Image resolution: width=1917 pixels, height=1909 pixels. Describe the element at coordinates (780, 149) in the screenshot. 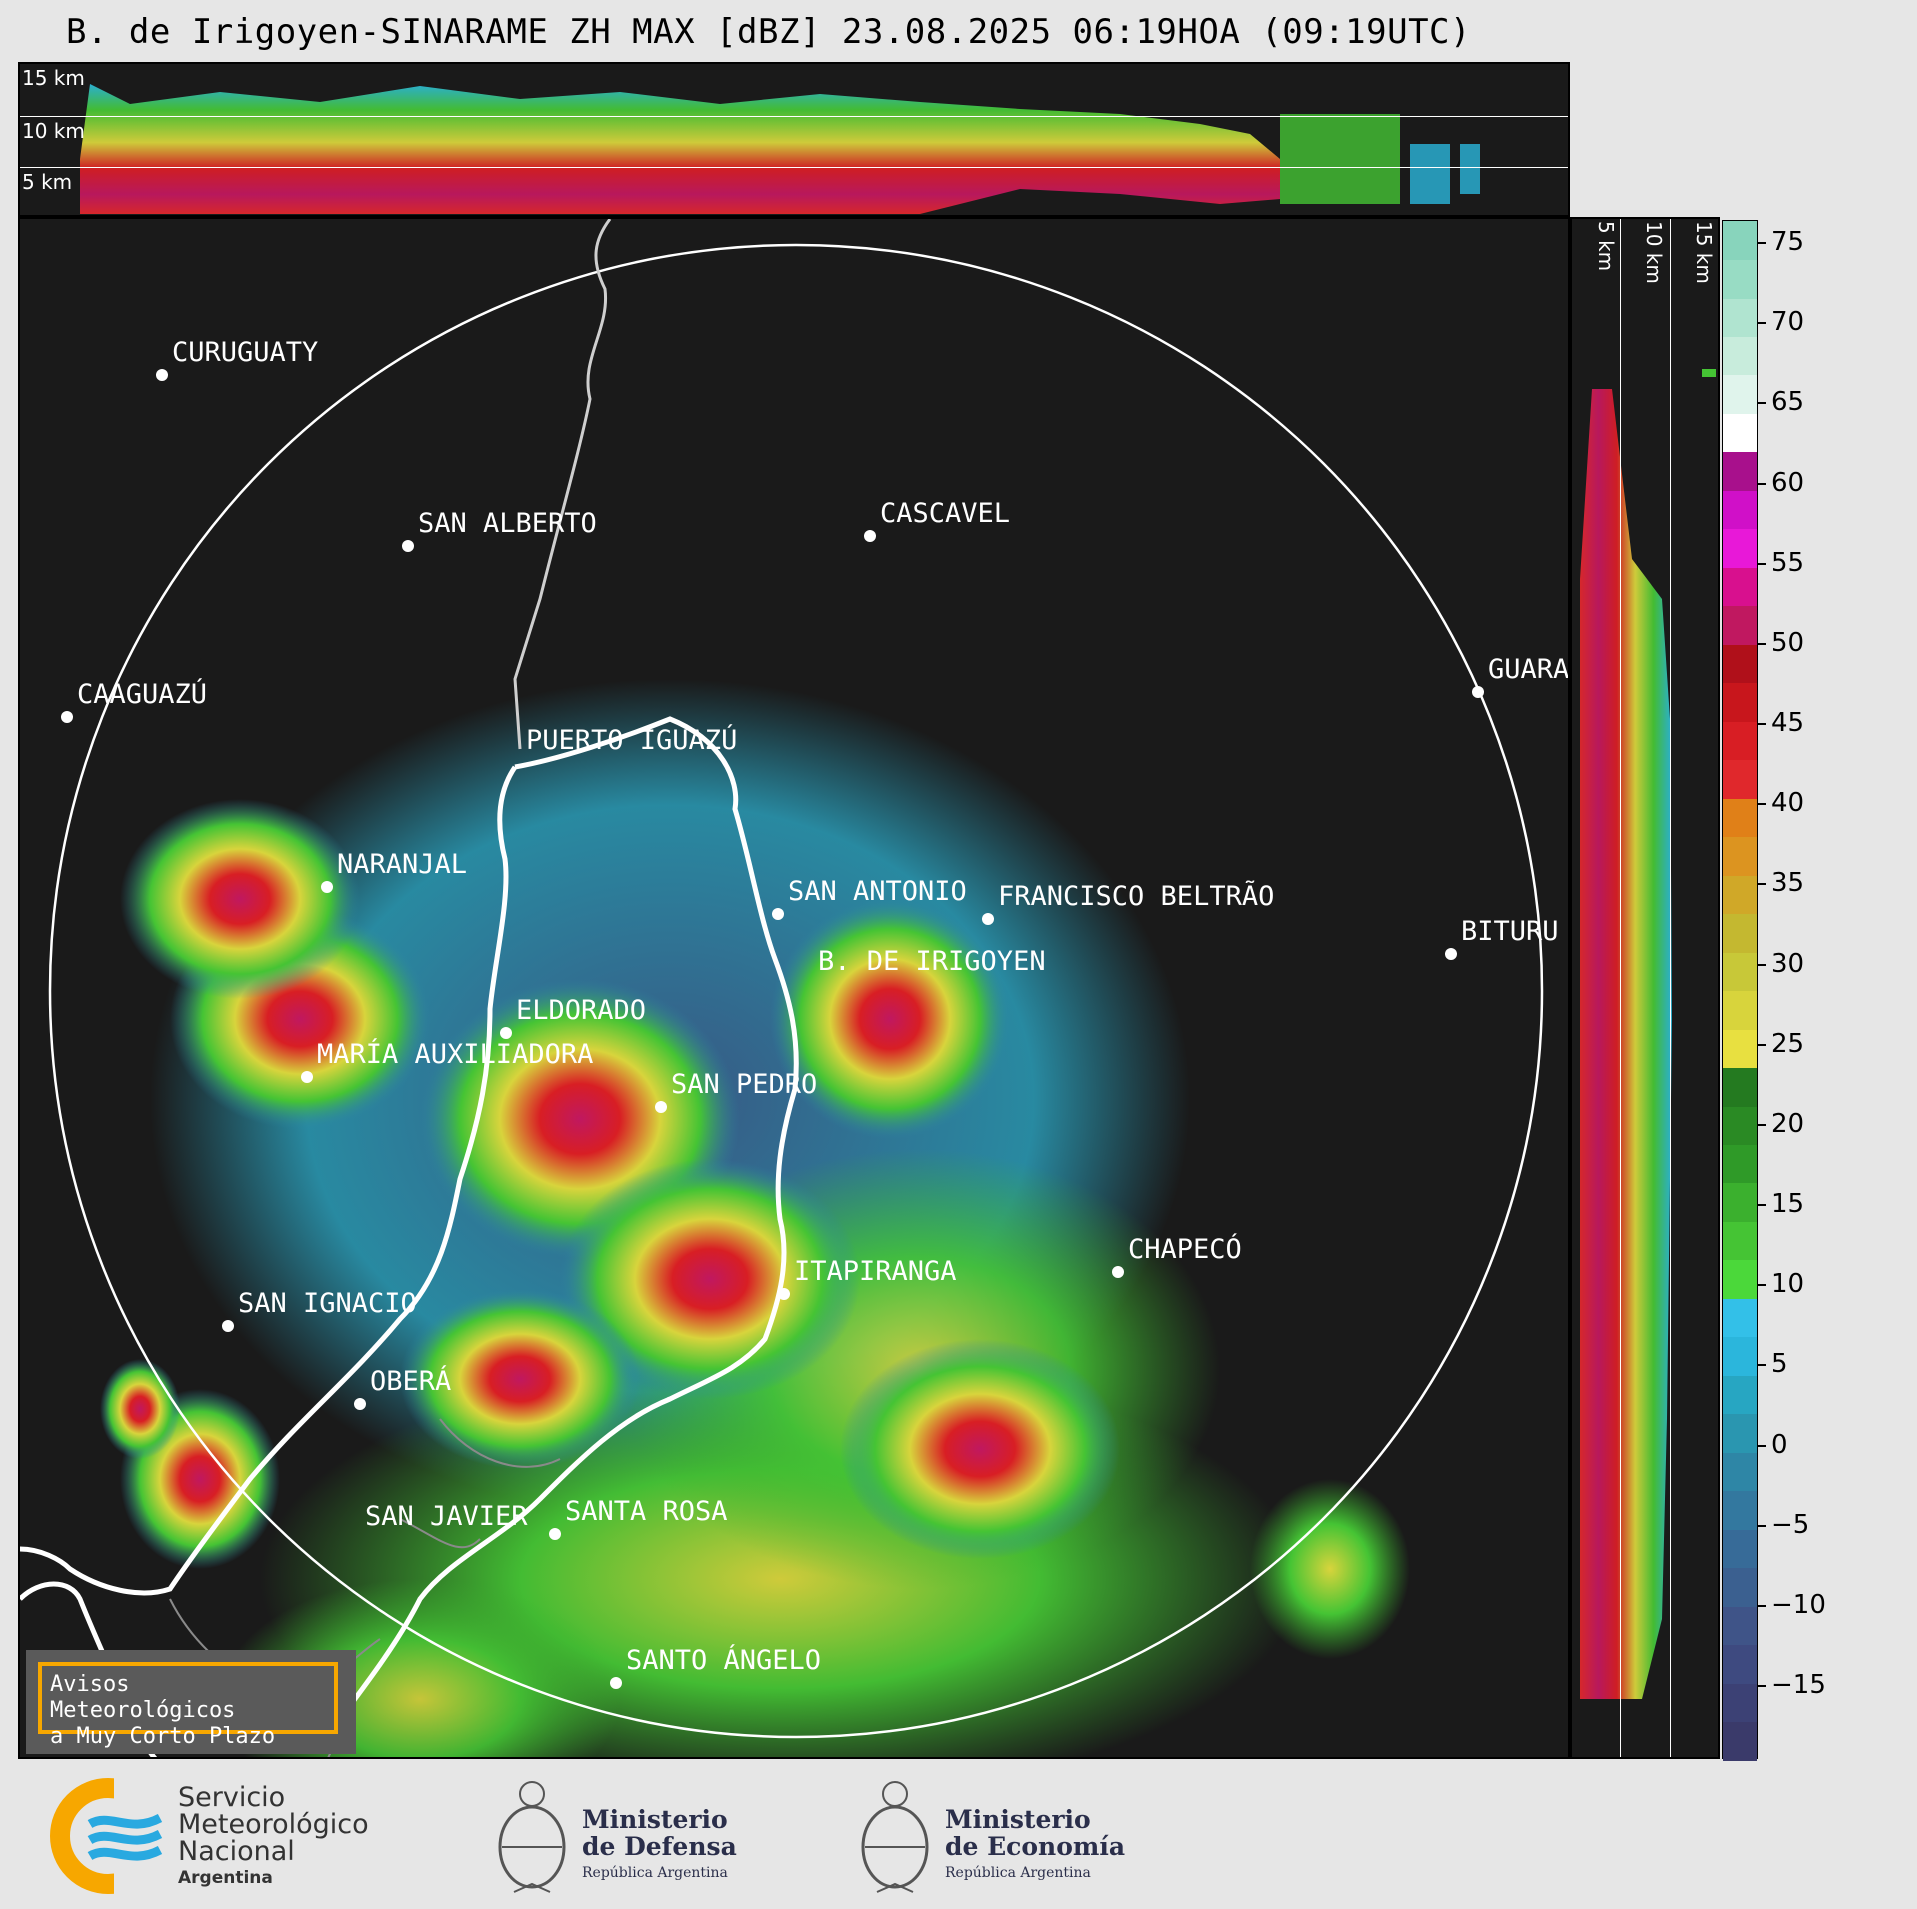

I see `top-cross-section-echo` at that location.